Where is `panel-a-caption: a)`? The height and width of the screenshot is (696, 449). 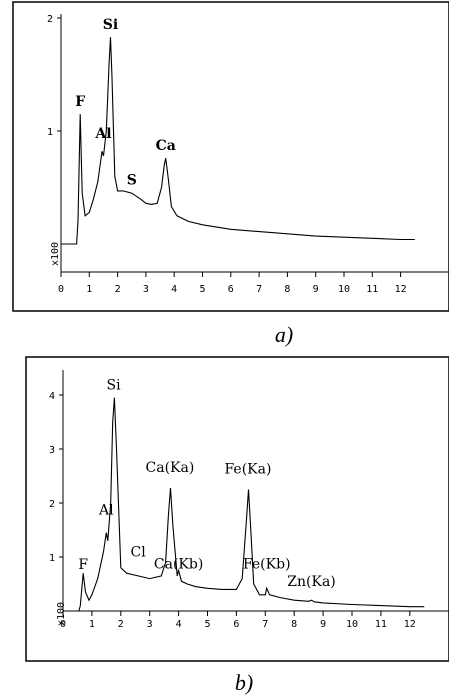 panel-a-caption: a) is located at coordinates (284, 334).